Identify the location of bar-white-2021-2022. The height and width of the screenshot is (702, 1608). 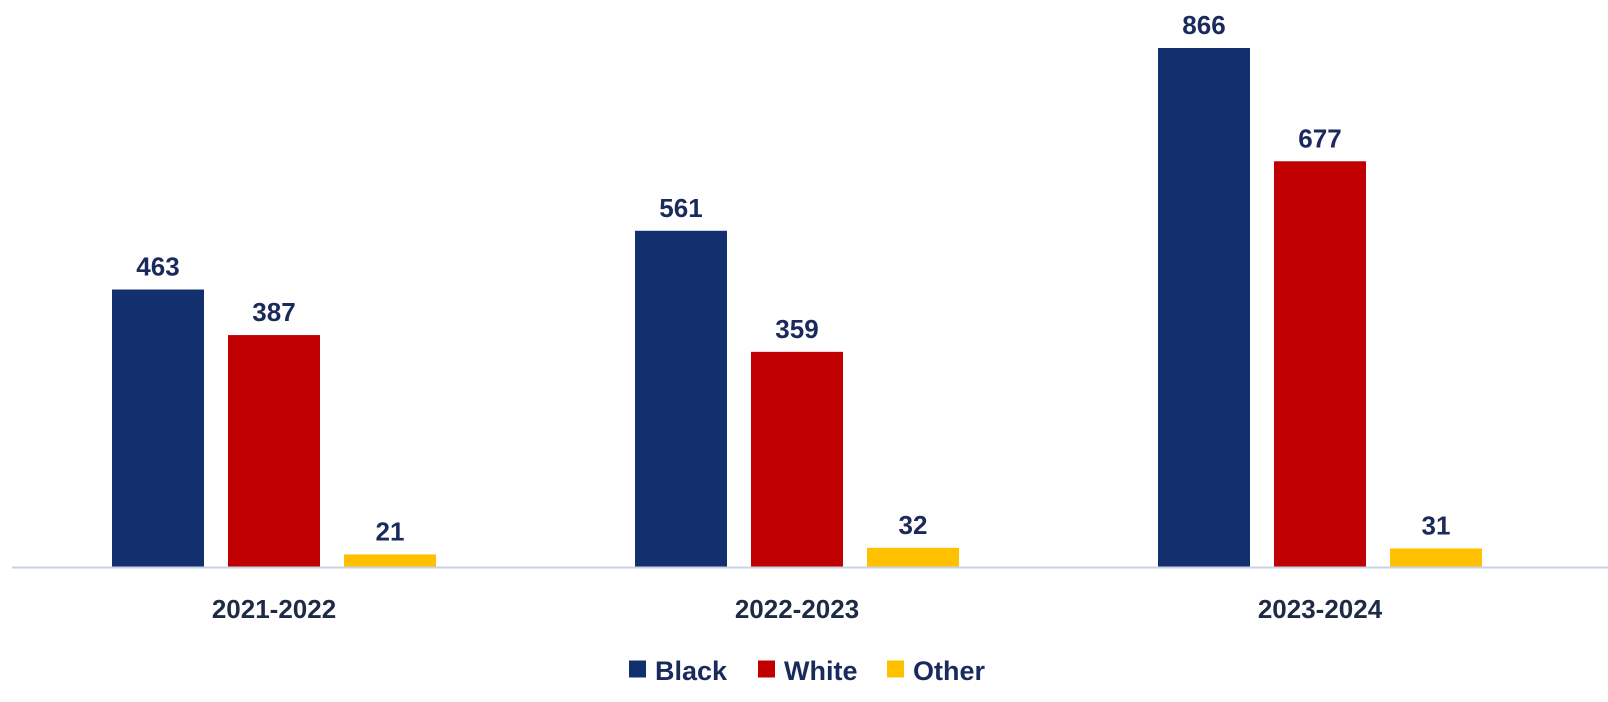
(274, 451).